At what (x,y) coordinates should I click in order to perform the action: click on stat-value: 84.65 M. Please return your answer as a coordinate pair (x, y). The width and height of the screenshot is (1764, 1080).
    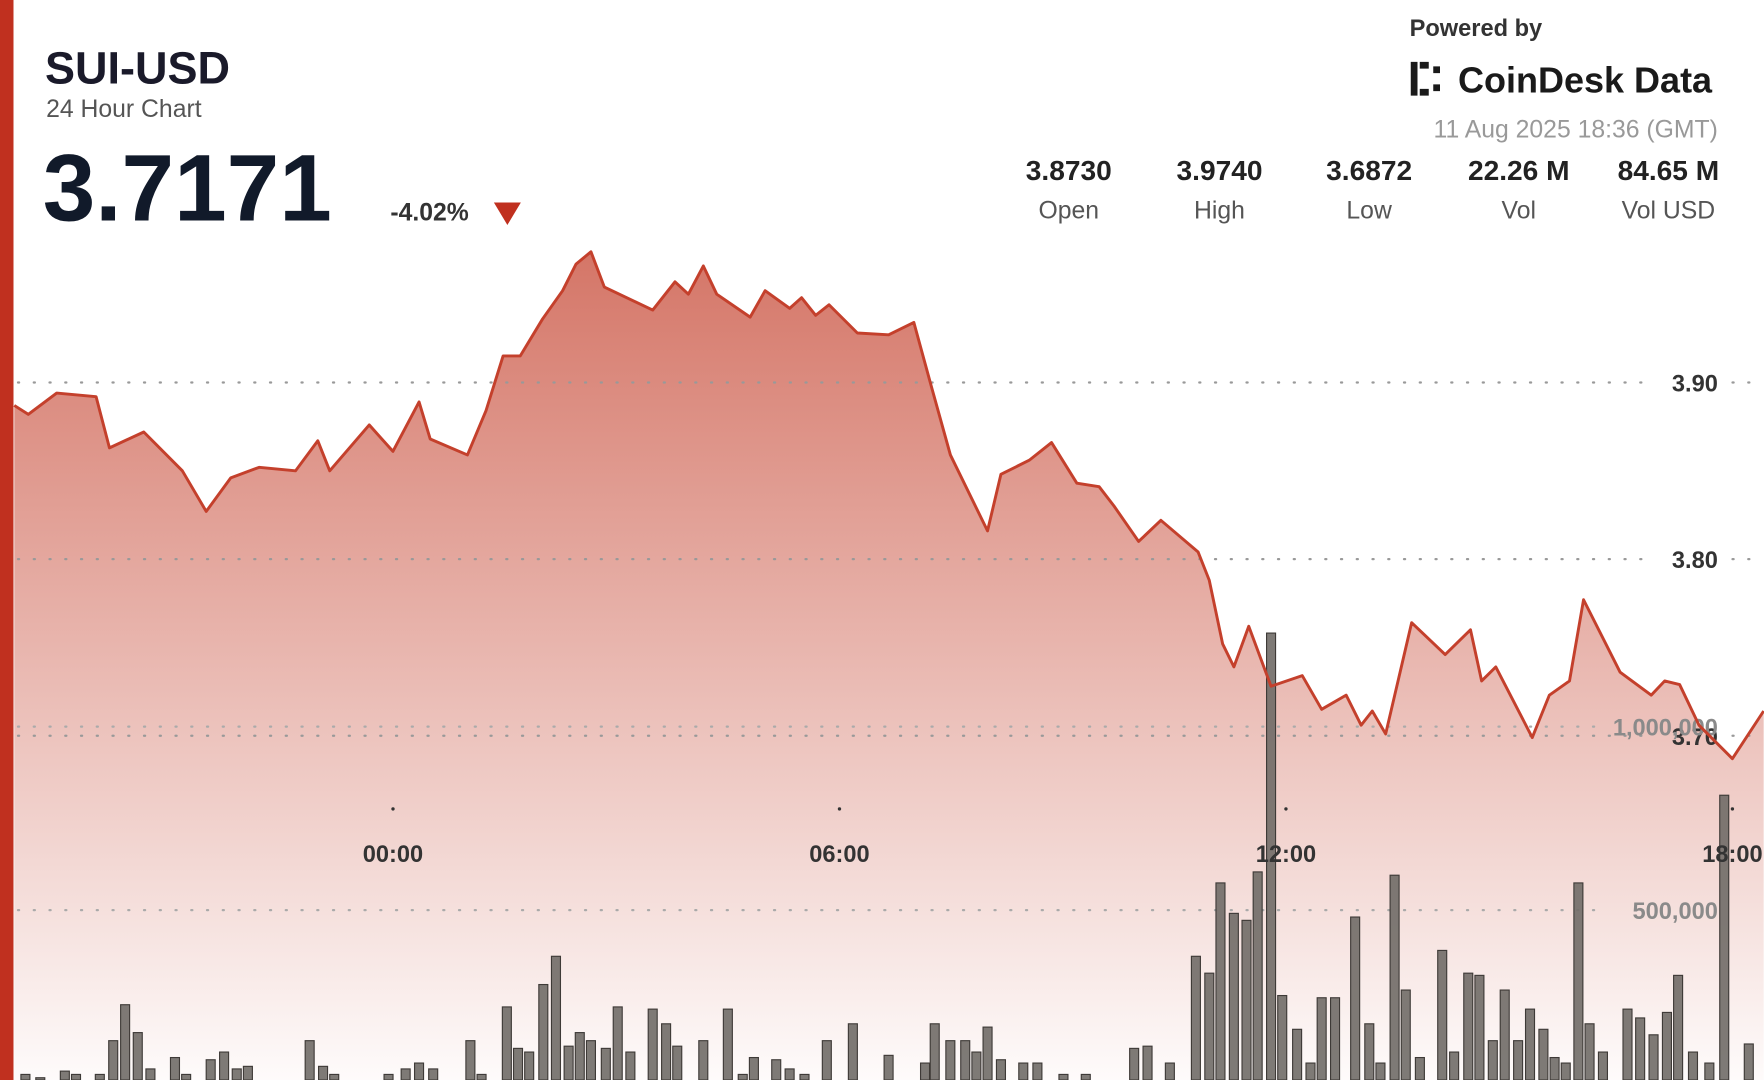
    Looking at the image, I should click on (1669, 170).